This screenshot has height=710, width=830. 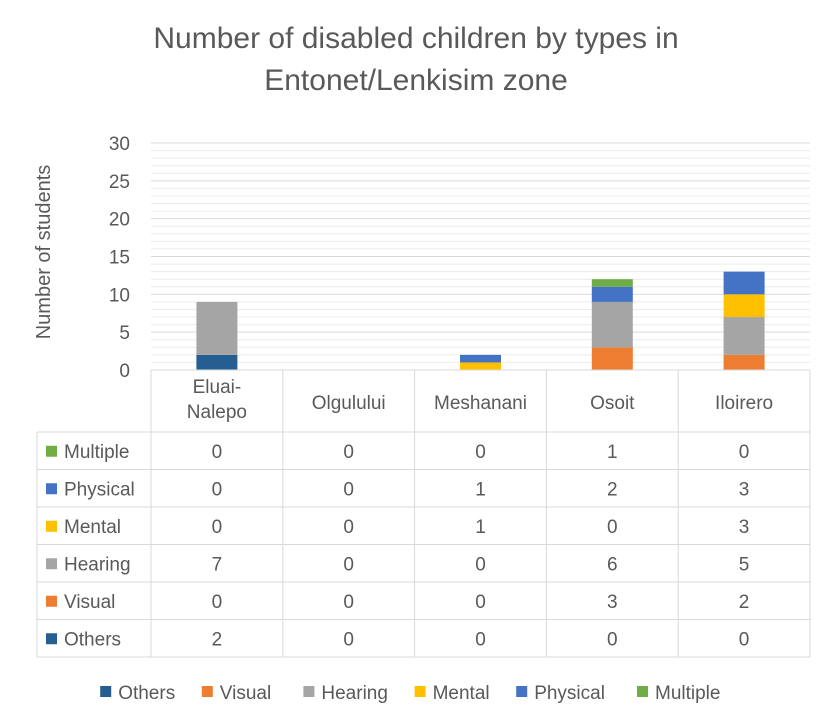 I want to click on table-row-label: Visual, so click(x=89, y=602).